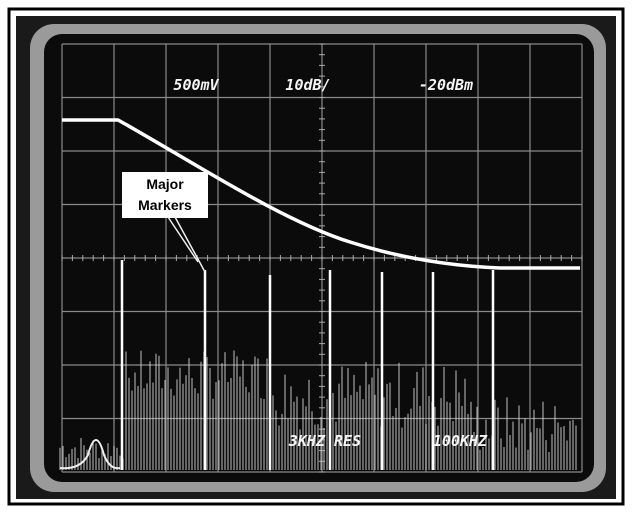  Describe the element at coordinates (165, 195) in the screenshot. I see `annotation-box` at that location.